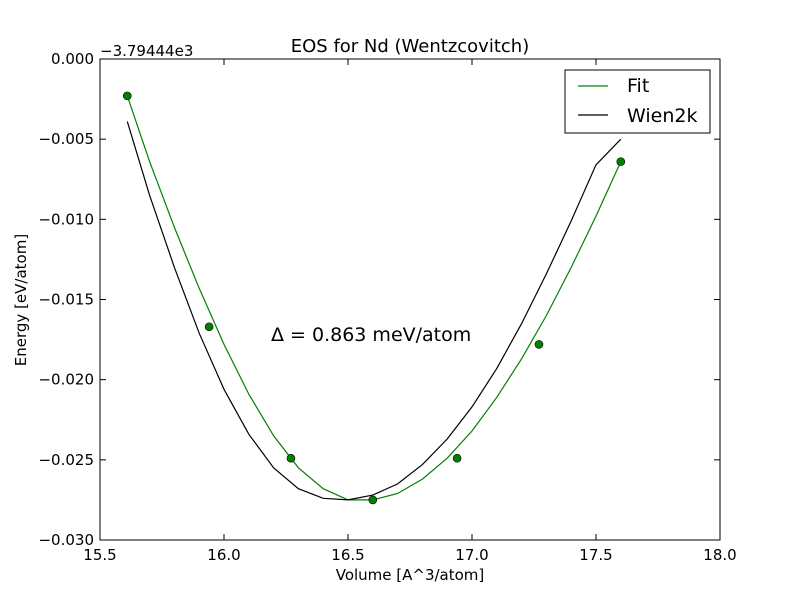 This screenshot has width=800, height=600. Describe the element at coordinates (223, 555) in the screenshot. I see `x-tick-label: 16.0` at that location.